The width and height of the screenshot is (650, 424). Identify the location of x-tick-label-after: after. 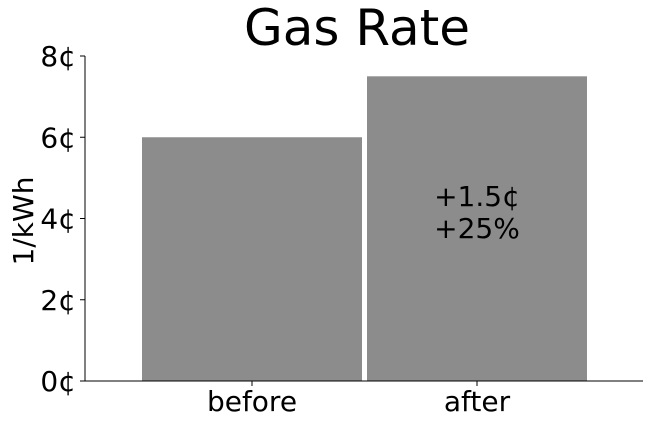
(477, 401).